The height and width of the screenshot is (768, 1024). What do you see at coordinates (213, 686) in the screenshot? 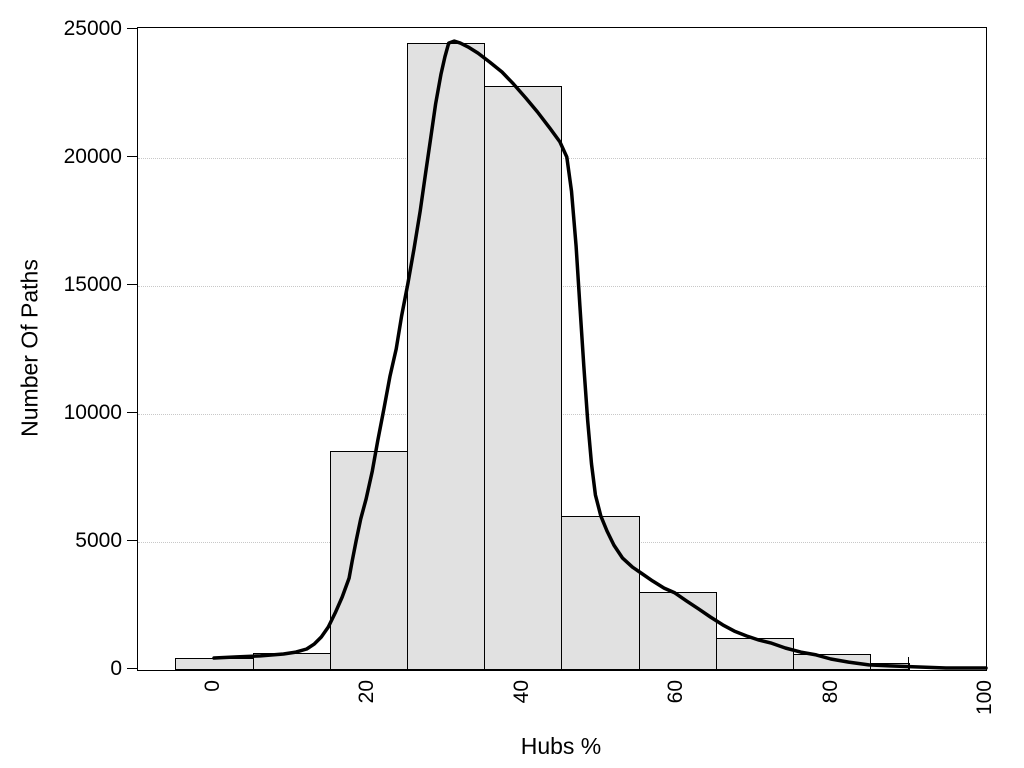
I see `x-tick-label-0: 0` at bounding box center [213, 686].